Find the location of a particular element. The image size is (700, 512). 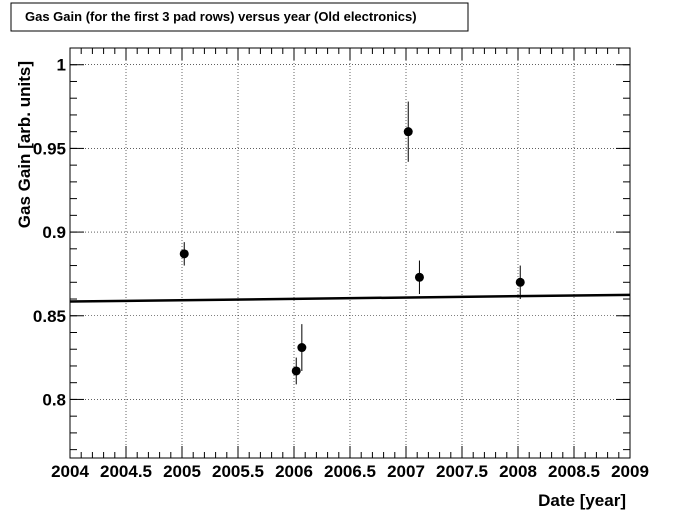

y-tick-label: 0.85 is located at coordinates (49, 316).